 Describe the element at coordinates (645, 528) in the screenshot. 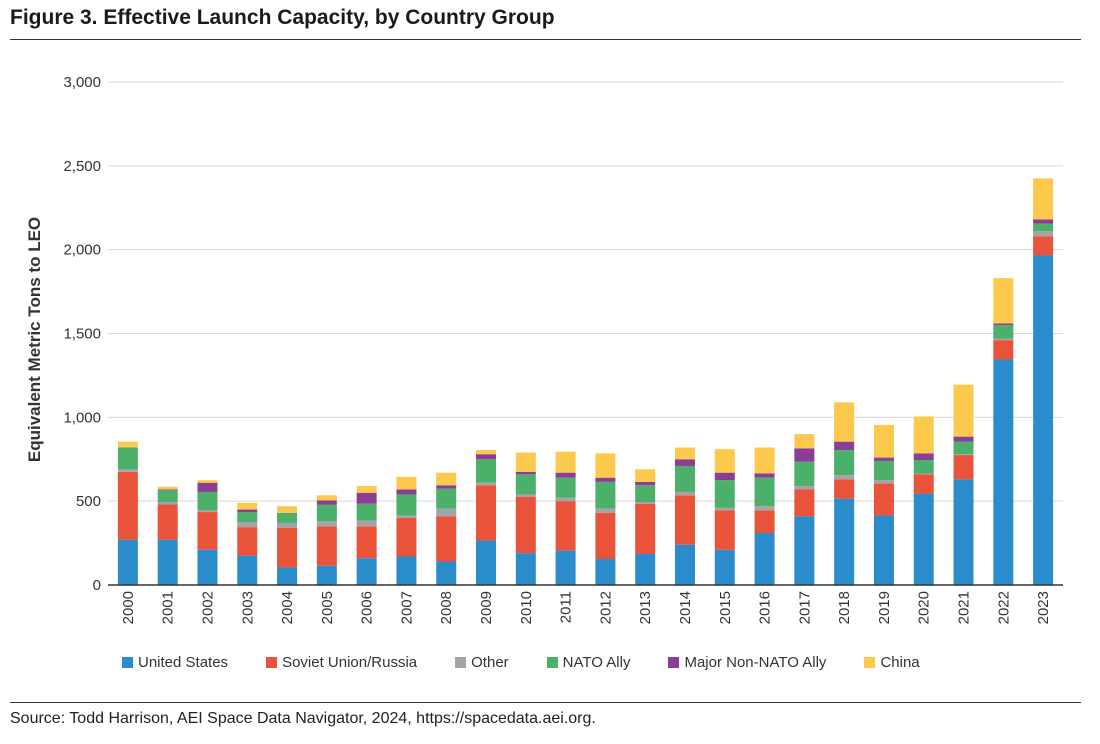

I see `bar-segment-soviet-union-russia-2013` at that location.